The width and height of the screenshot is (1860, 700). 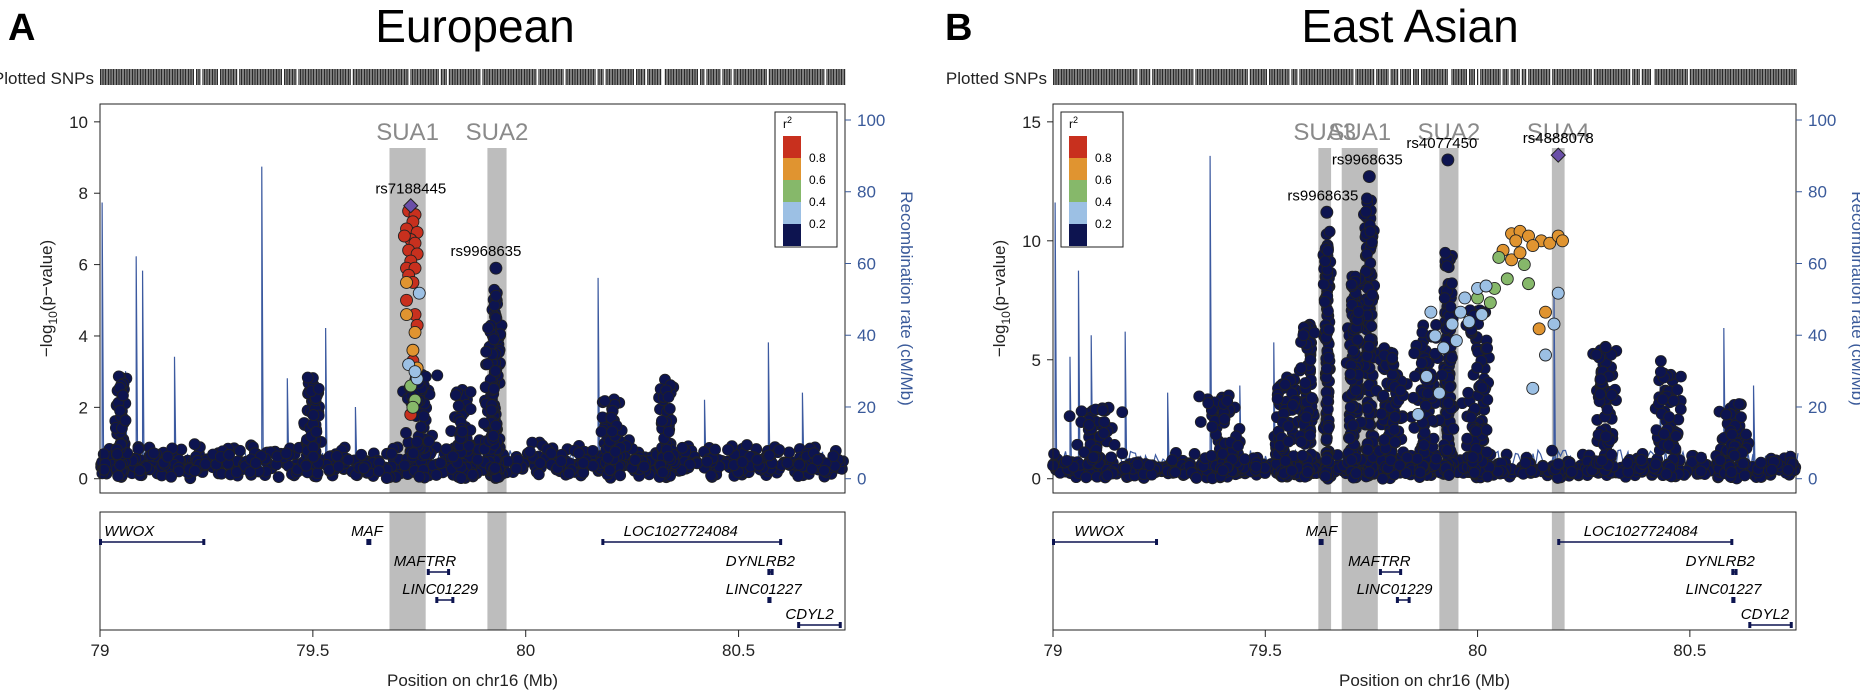 What do you see at coordinates (472, 680) in the screenshot?
I see `x-axis-label: Position on chr16 (Mb)` at bounding box center [472, 680].